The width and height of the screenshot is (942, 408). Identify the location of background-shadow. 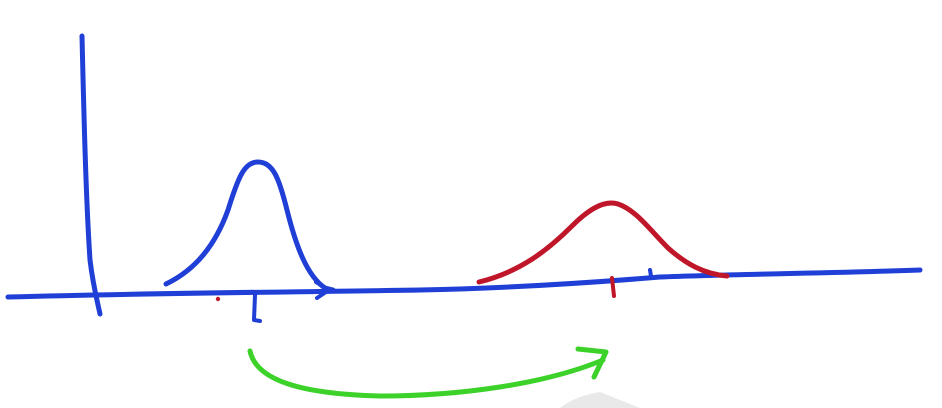
(600, 400).